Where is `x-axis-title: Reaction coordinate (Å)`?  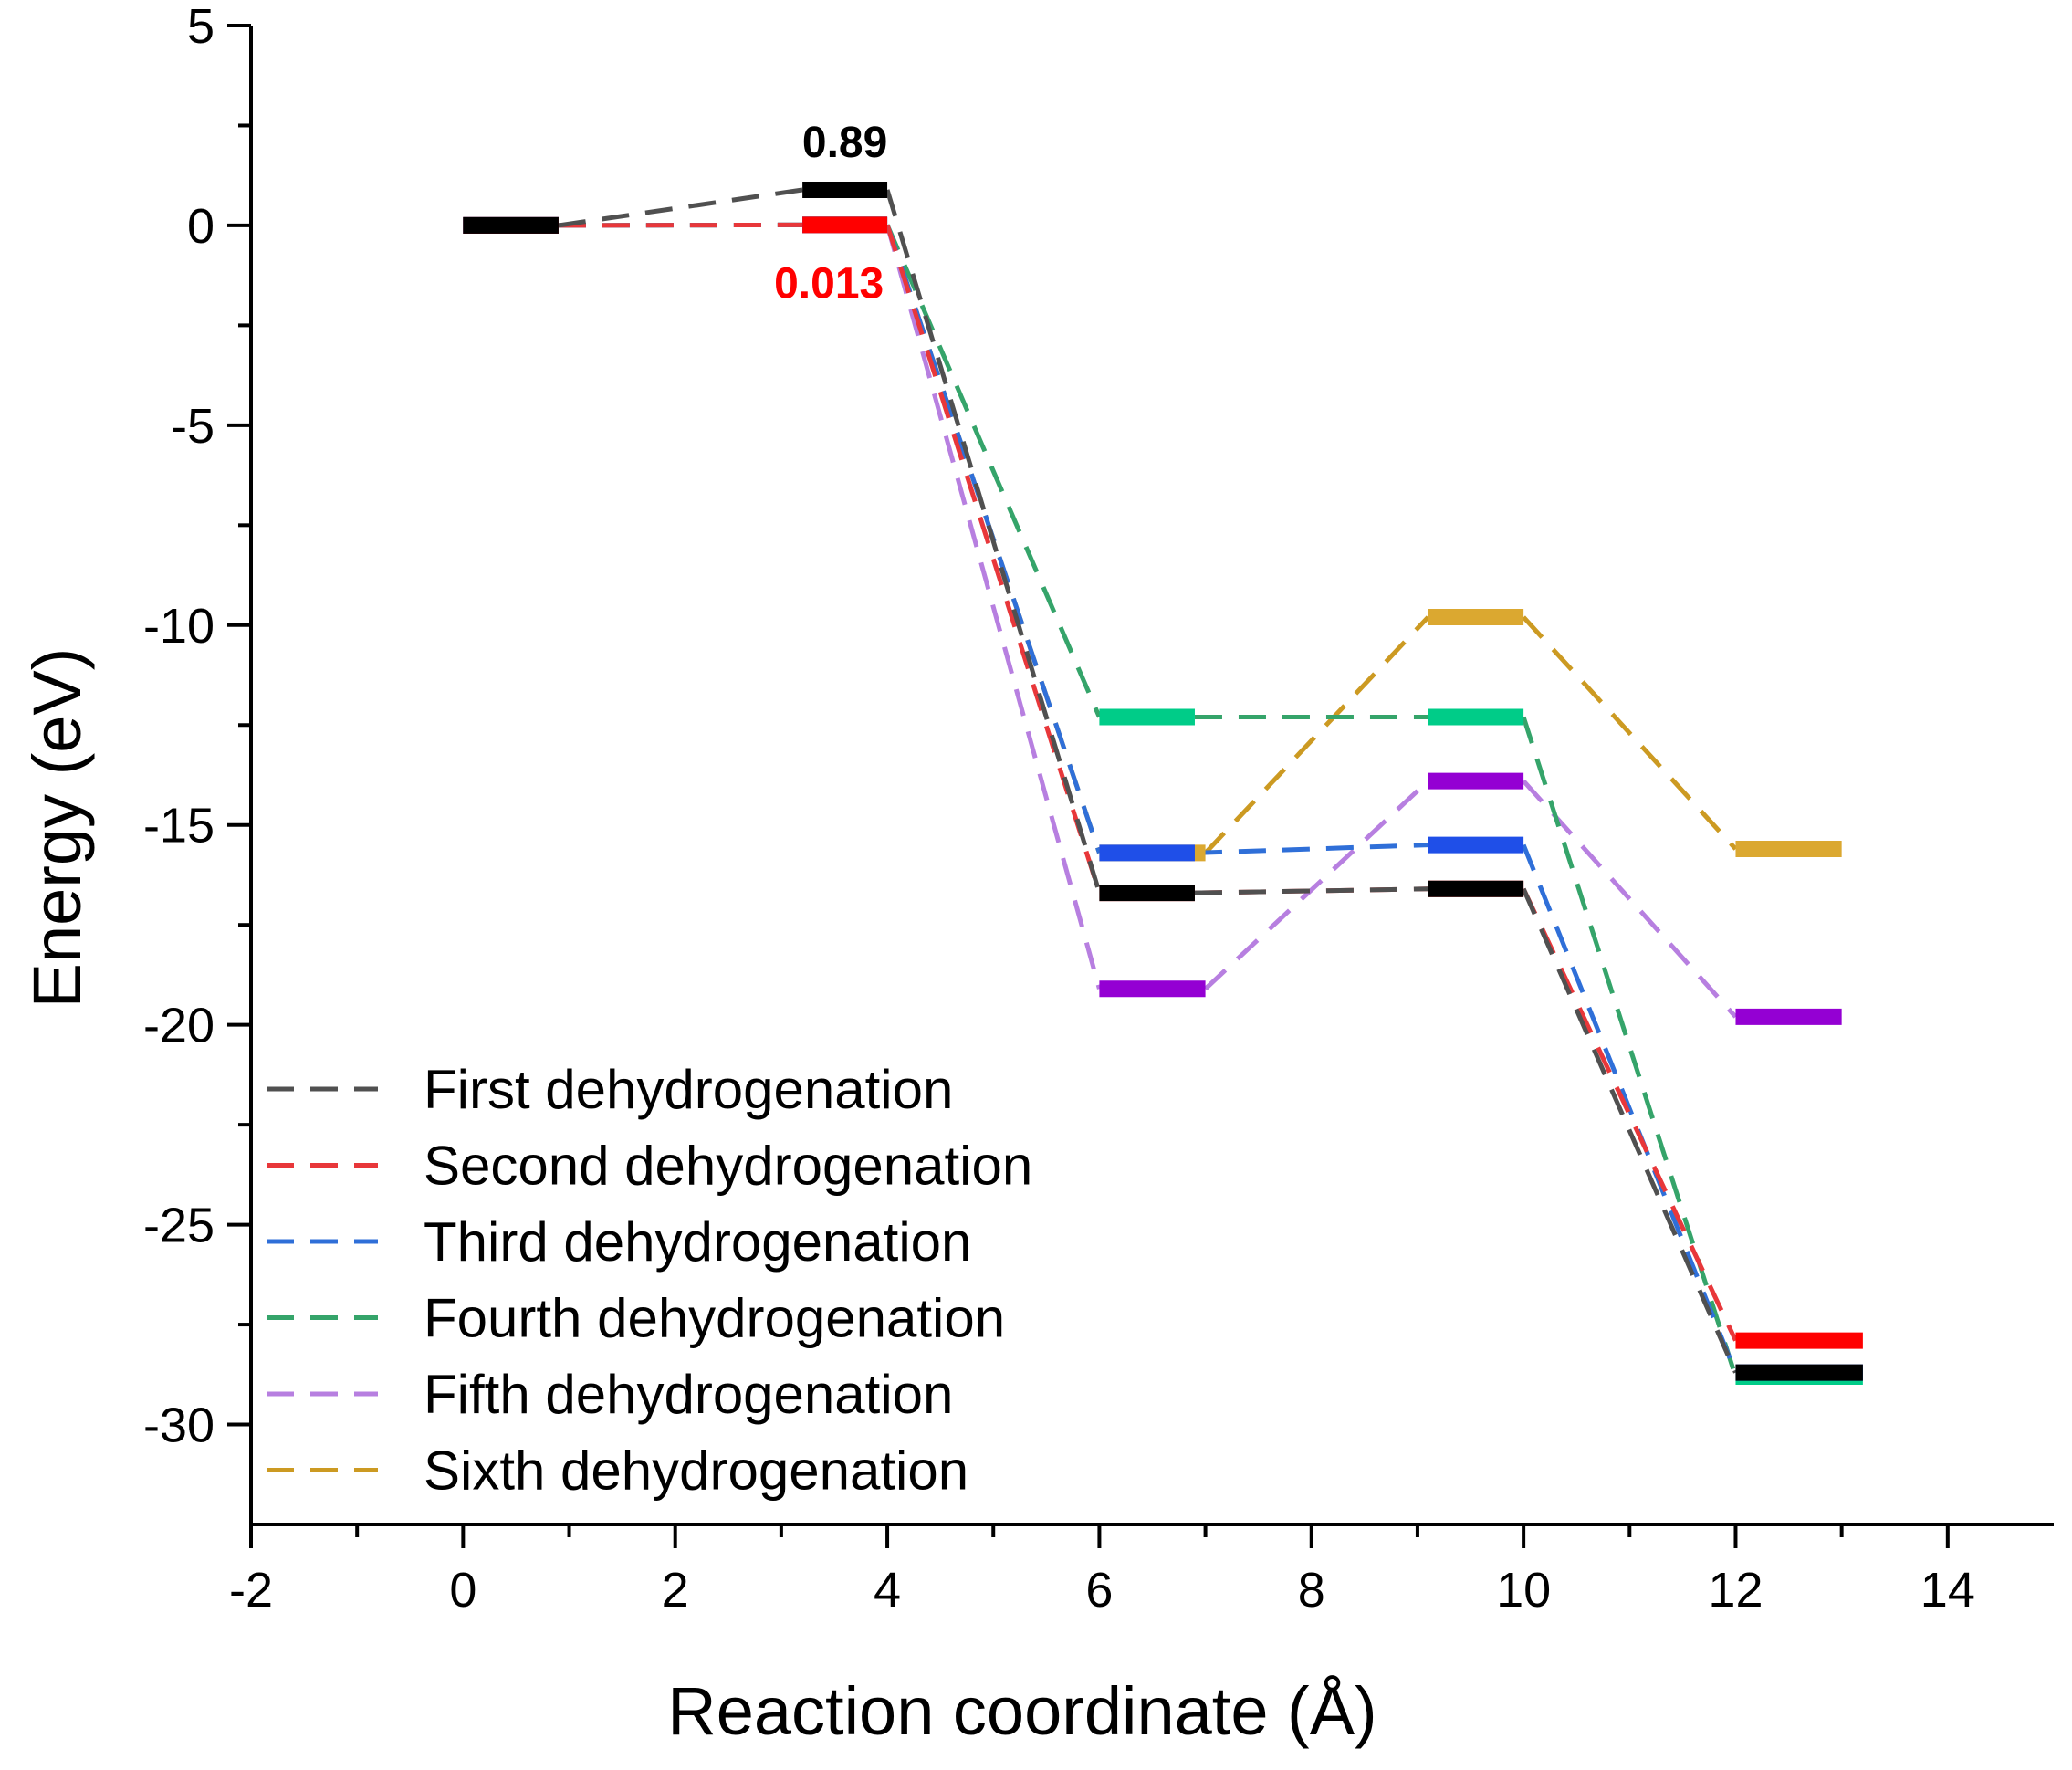 x-axis-title: Reaction coordinate (Å) is located at coordinates (1022, 1711).